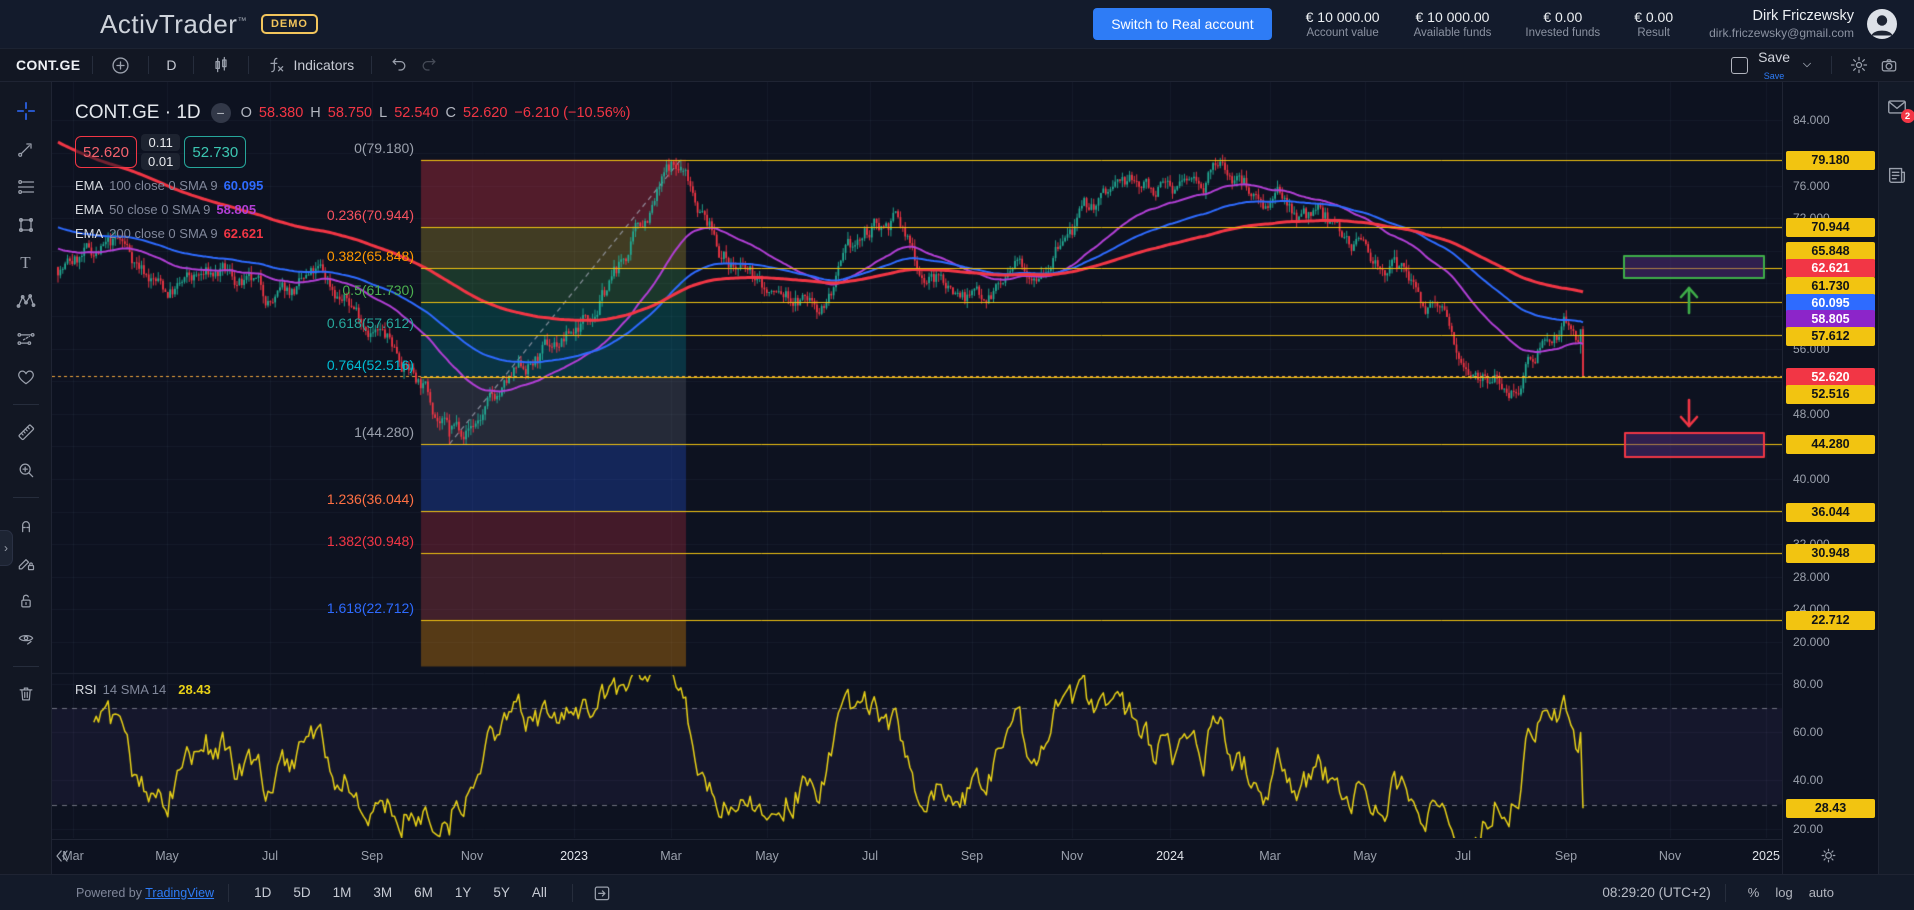 The height and width of the screenshot is (910, 1914). I want to click on log-scale-button: log, so click(1784, 892).